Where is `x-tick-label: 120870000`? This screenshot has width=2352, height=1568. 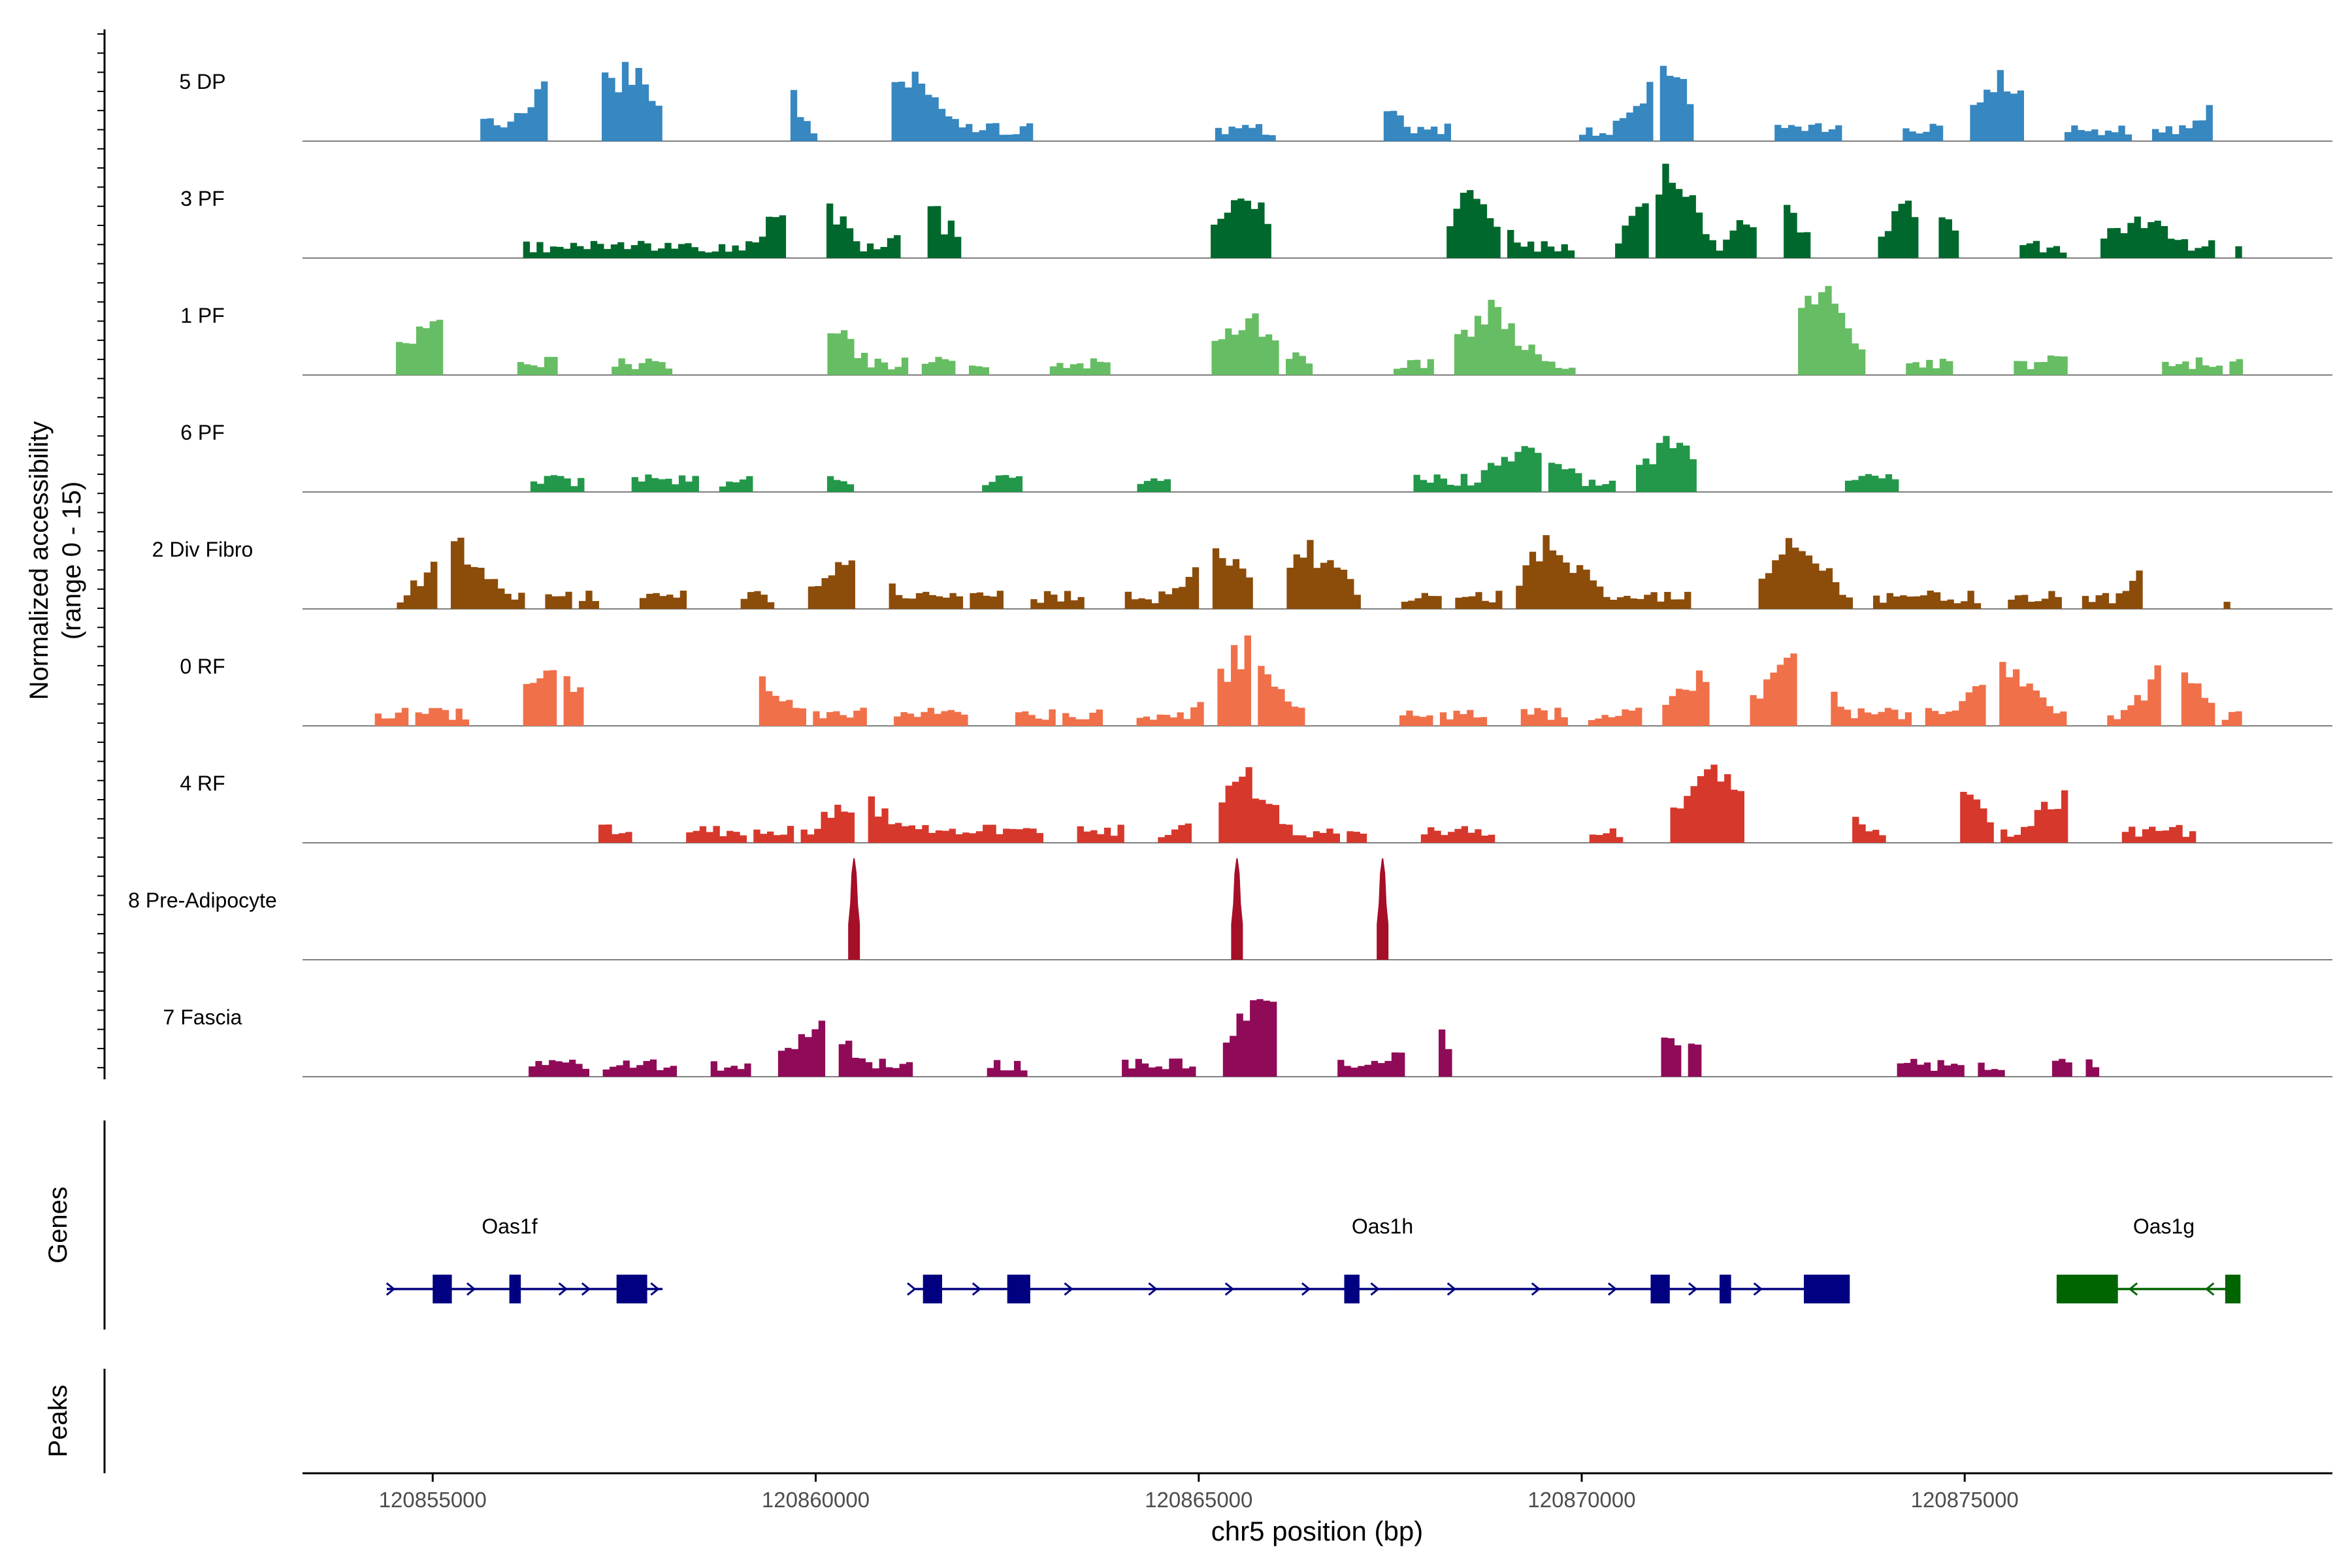
x-tick-label: 120870000 is located at coordinates (1581, 1500).